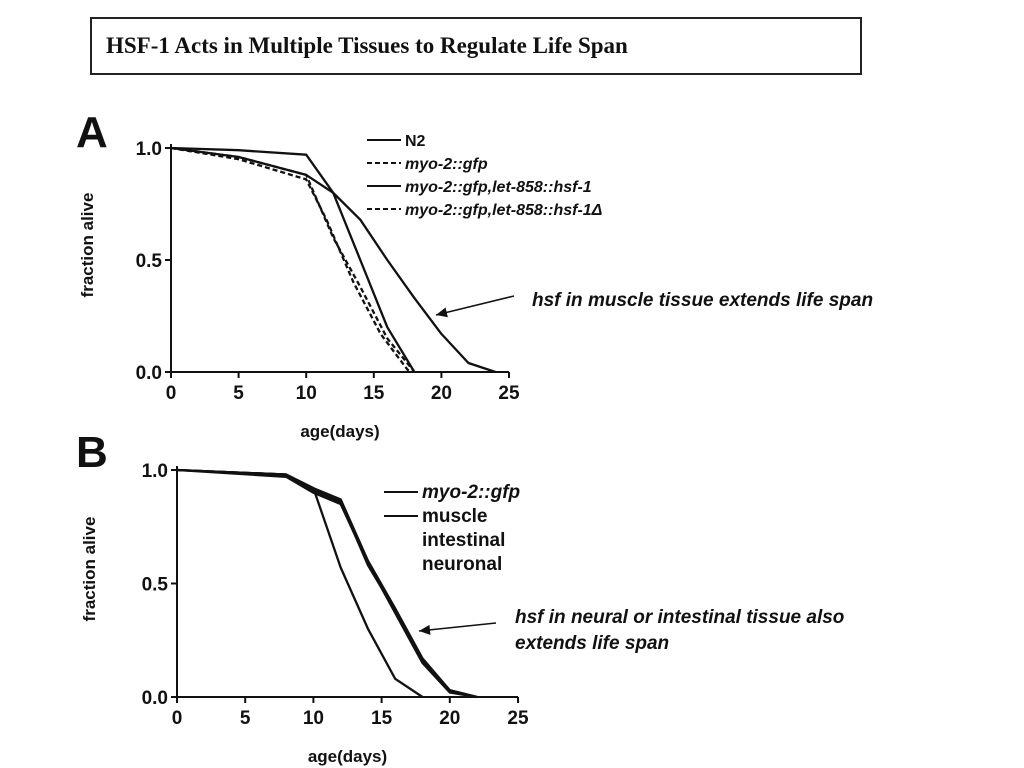 This screenshot has height=768, width=1024. Describe the element at coordinates (680, 617) in the screenshot. I see `annotation-b-line1: hsf in neural or intestinal tissue also` at that location.